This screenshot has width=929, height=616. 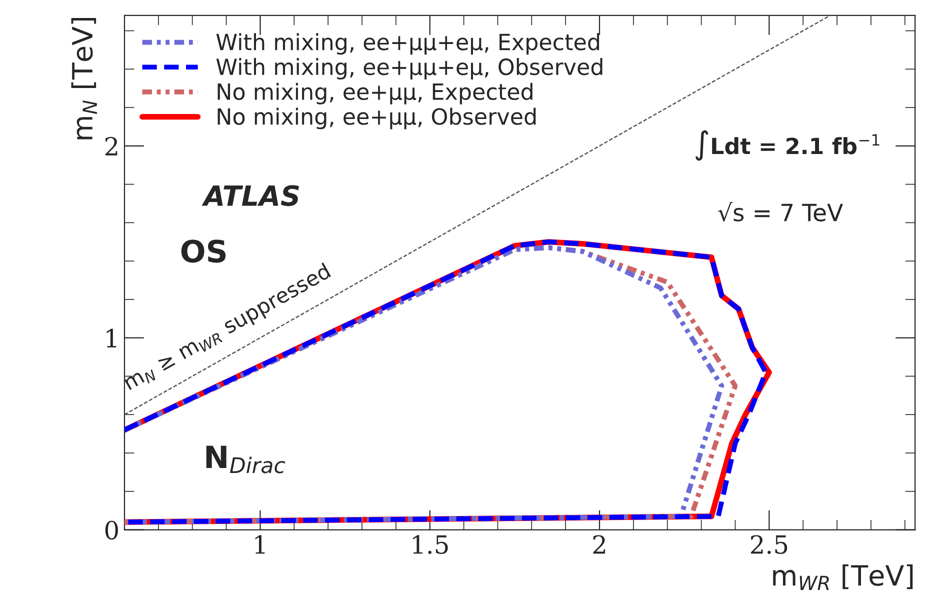 What do you see at coordinates (111, 338) in the screenshot?
I see `y-tick-label: 1` at bounding box center [111, 338].